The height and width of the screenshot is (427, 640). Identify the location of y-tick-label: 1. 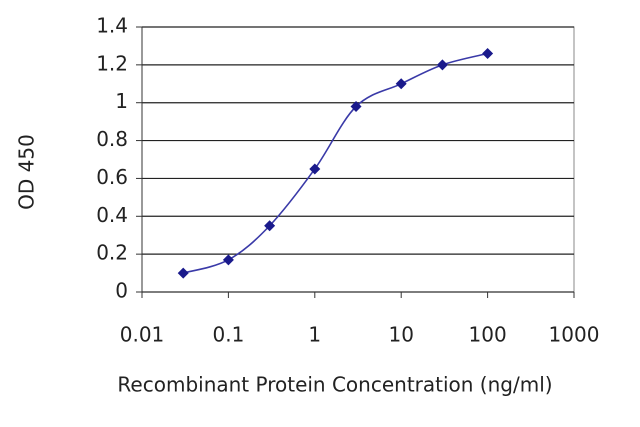
(121, 101).